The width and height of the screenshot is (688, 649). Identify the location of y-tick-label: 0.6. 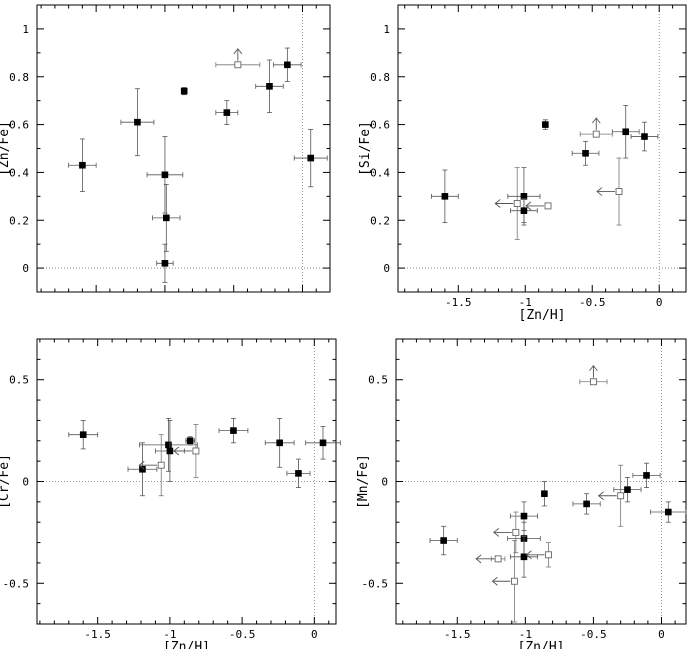
(380, 125).